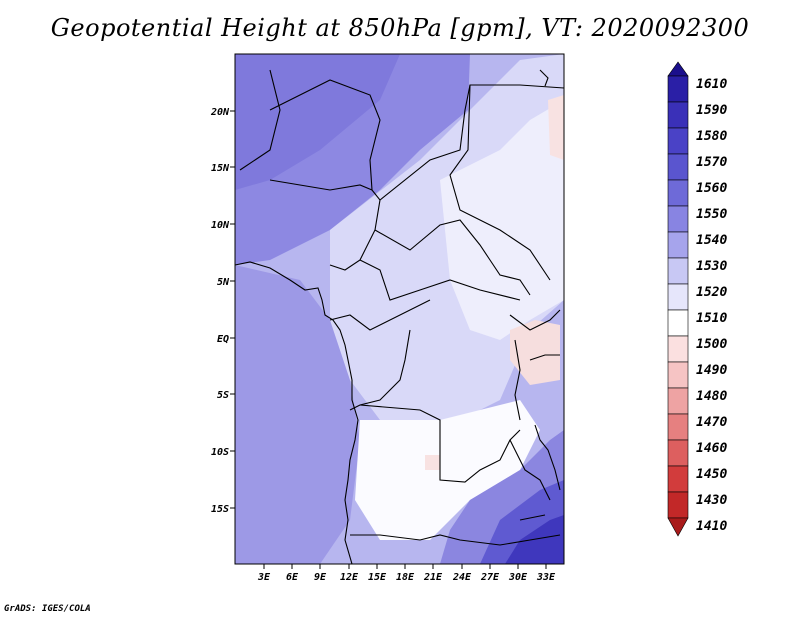 The image size is (800, 618). I want to click on colorbar-label: 1610, so click(711, 84).